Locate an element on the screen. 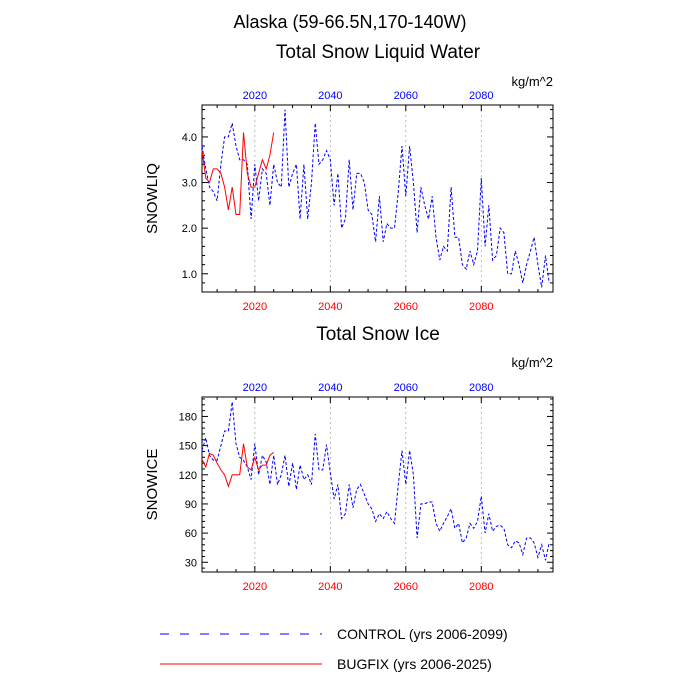 This screenshot has height=700, width=700. snowice-bugfix-line is located at coordinates (238, 466).